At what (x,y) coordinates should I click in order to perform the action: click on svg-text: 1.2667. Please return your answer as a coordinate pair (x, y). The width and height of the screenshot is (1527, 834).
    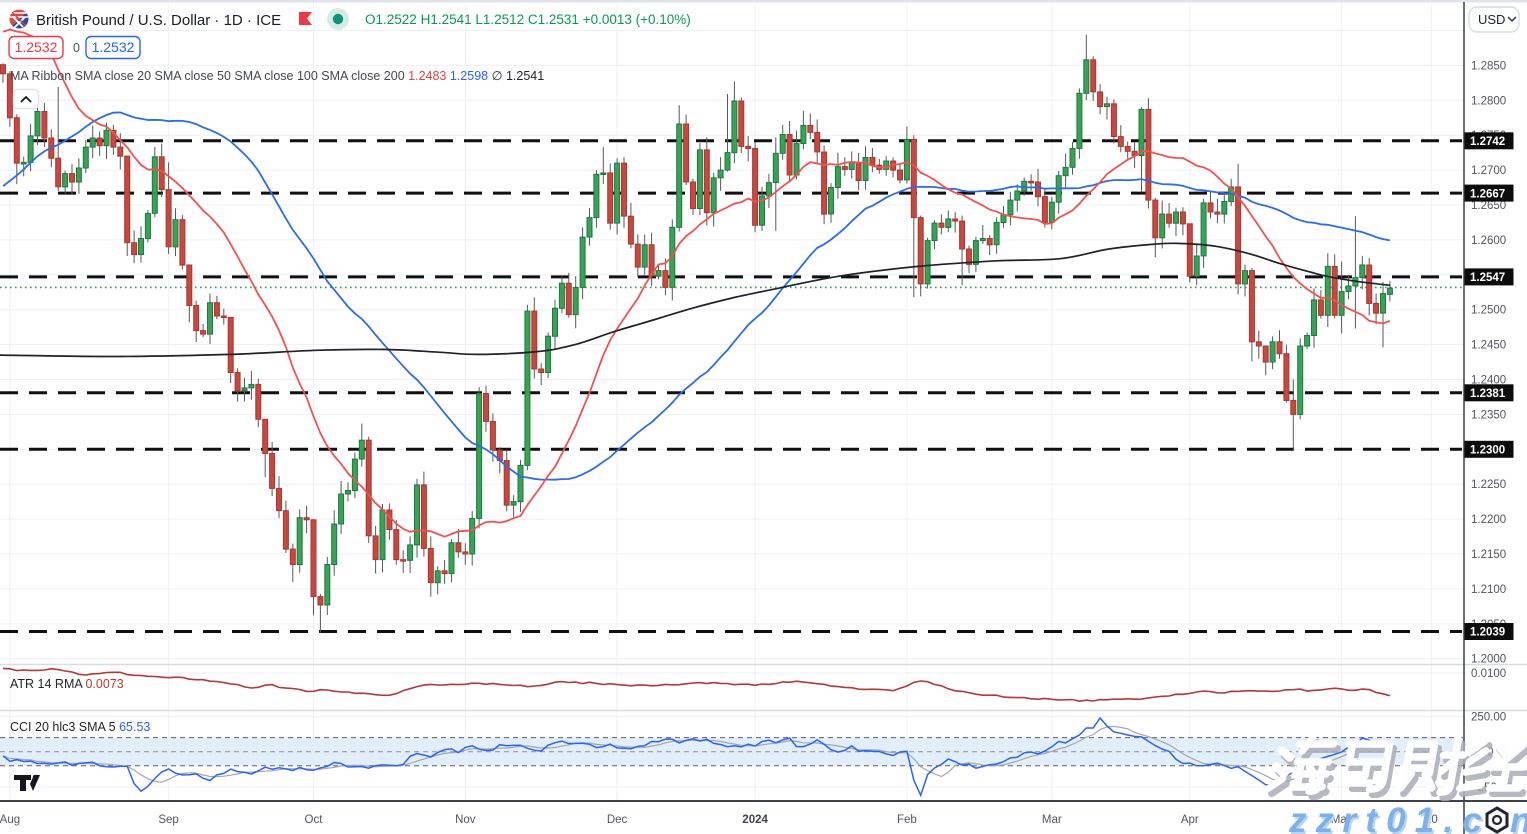
    Looking at the image, I should click on (1487, 194).